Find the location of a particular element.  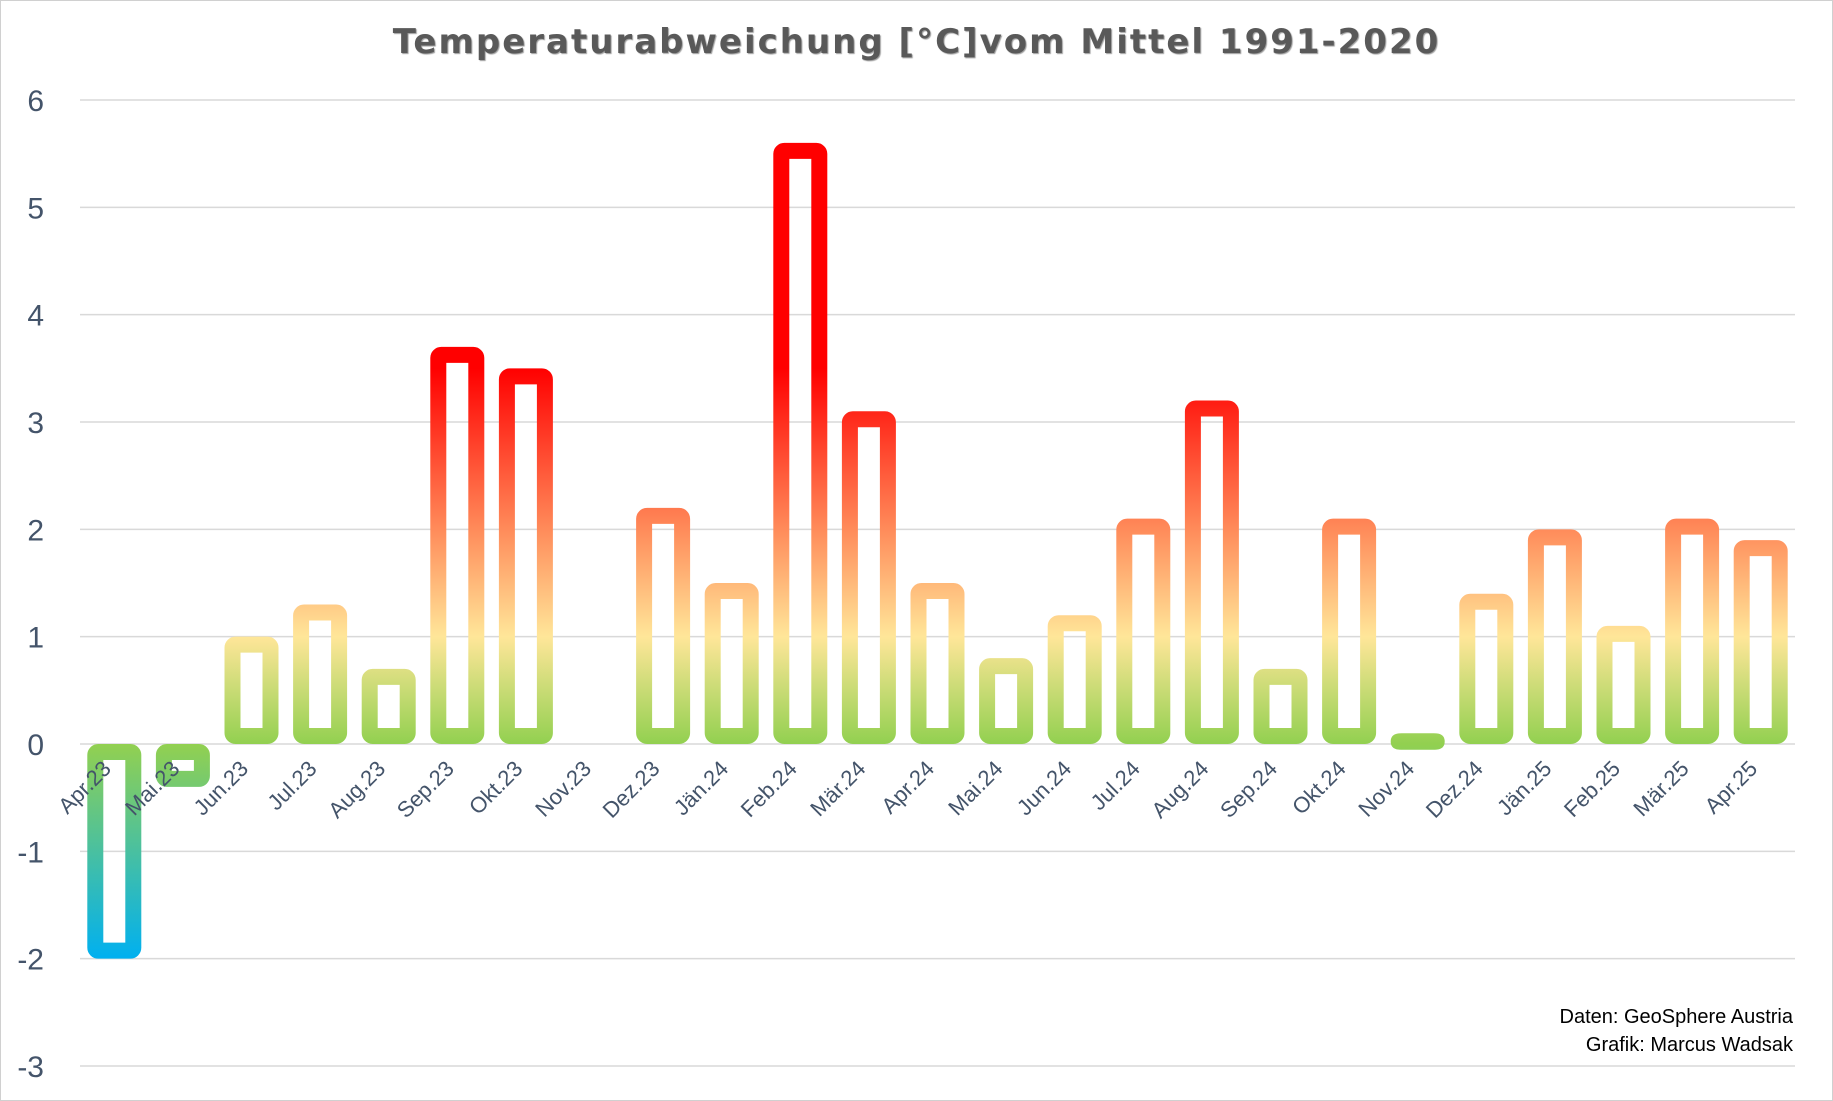

x-tick-label: Jän.24 is located at coordinates (701, 788).